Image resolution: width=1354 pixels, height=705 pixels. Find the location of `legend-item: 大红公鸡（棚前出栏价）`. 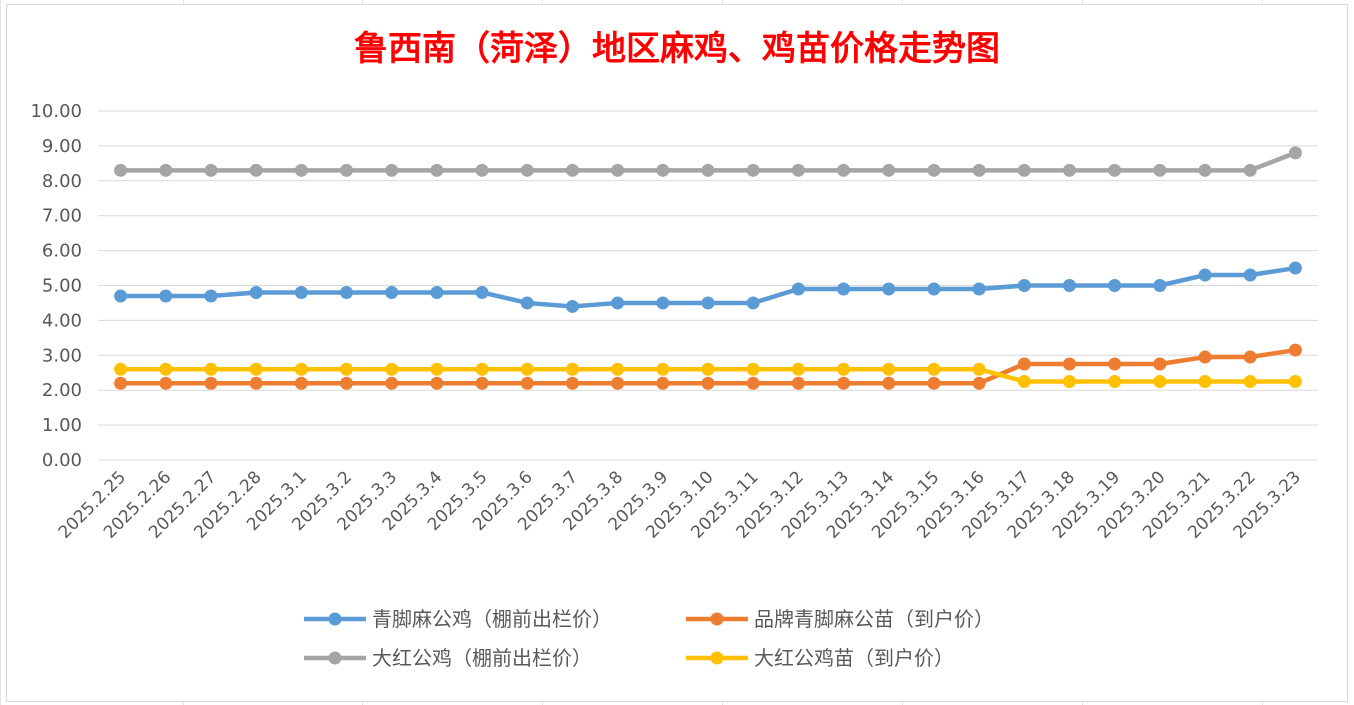

legend-item: 大红公鸡（棚前出栏价） is located at coordinates (448, 658).